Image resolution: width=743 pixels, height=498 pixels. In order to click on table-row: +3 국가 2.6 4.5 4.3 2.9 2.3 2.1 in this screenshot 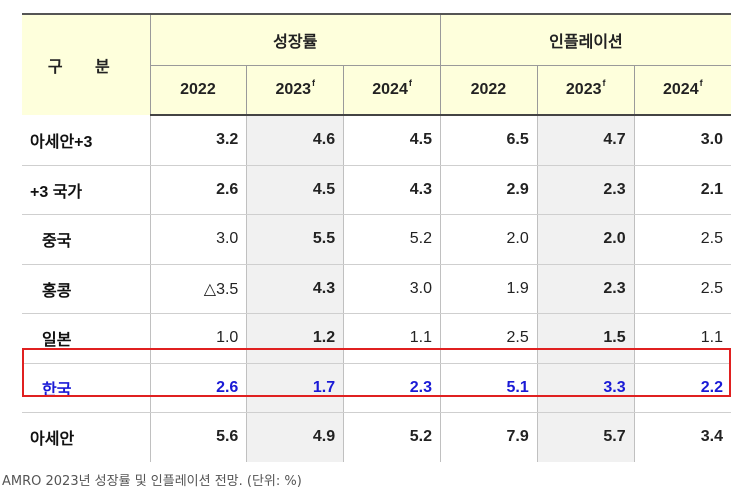, I will do `click(376, 190)`.